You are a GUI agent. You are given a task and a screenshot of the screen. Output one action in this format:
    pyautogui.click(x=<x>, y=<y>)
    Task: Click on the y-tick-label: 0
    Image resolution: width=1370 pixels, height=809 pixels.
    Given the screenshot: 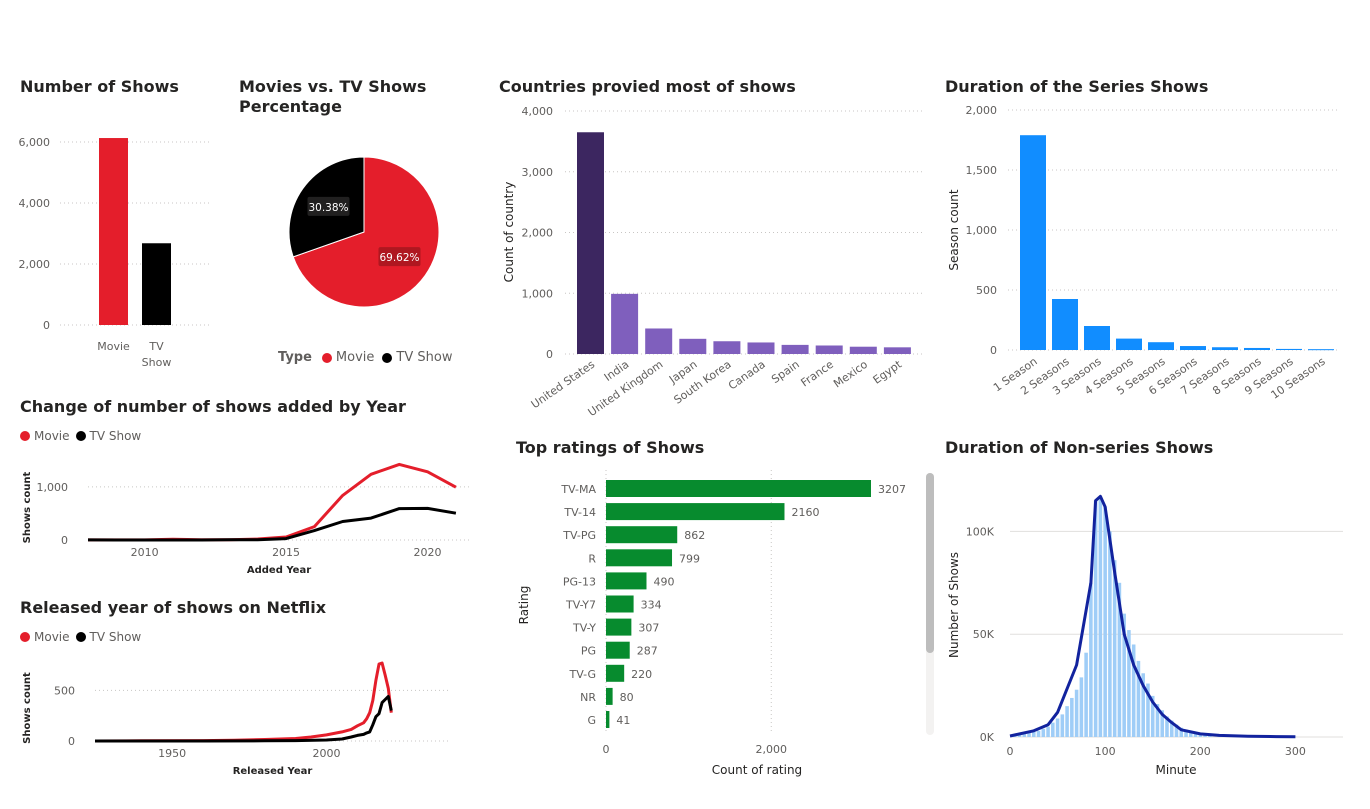 What is the action you would take?
    pyautogui.click(x=993, y=350)
    